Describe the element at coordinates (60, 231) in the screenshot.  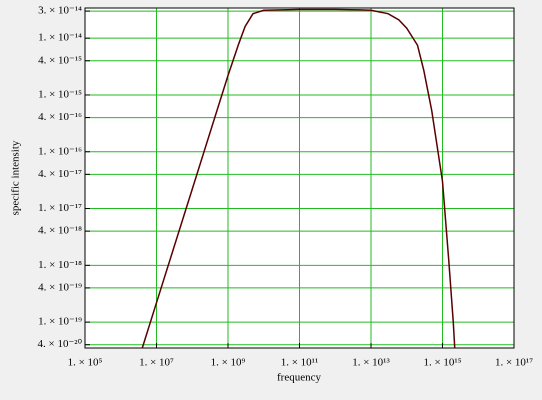
I see `y-tick-label: 4. × 10⁻¹⁸` at that location.